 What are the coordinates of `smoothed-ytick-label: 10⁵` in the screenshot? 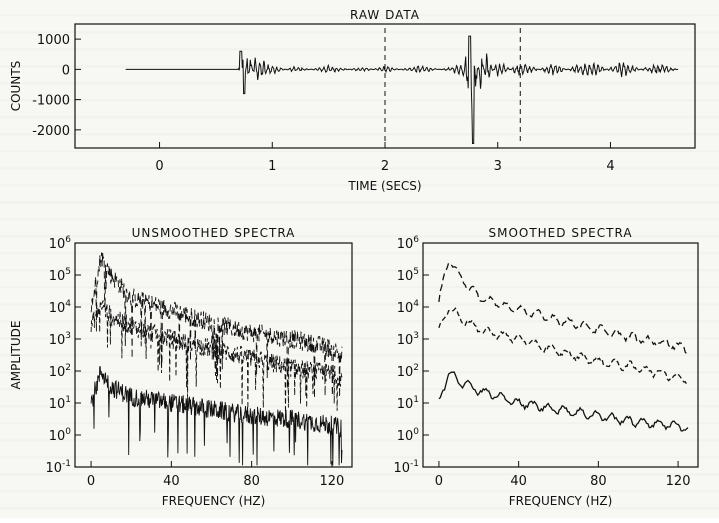 It's located at (408, 275).